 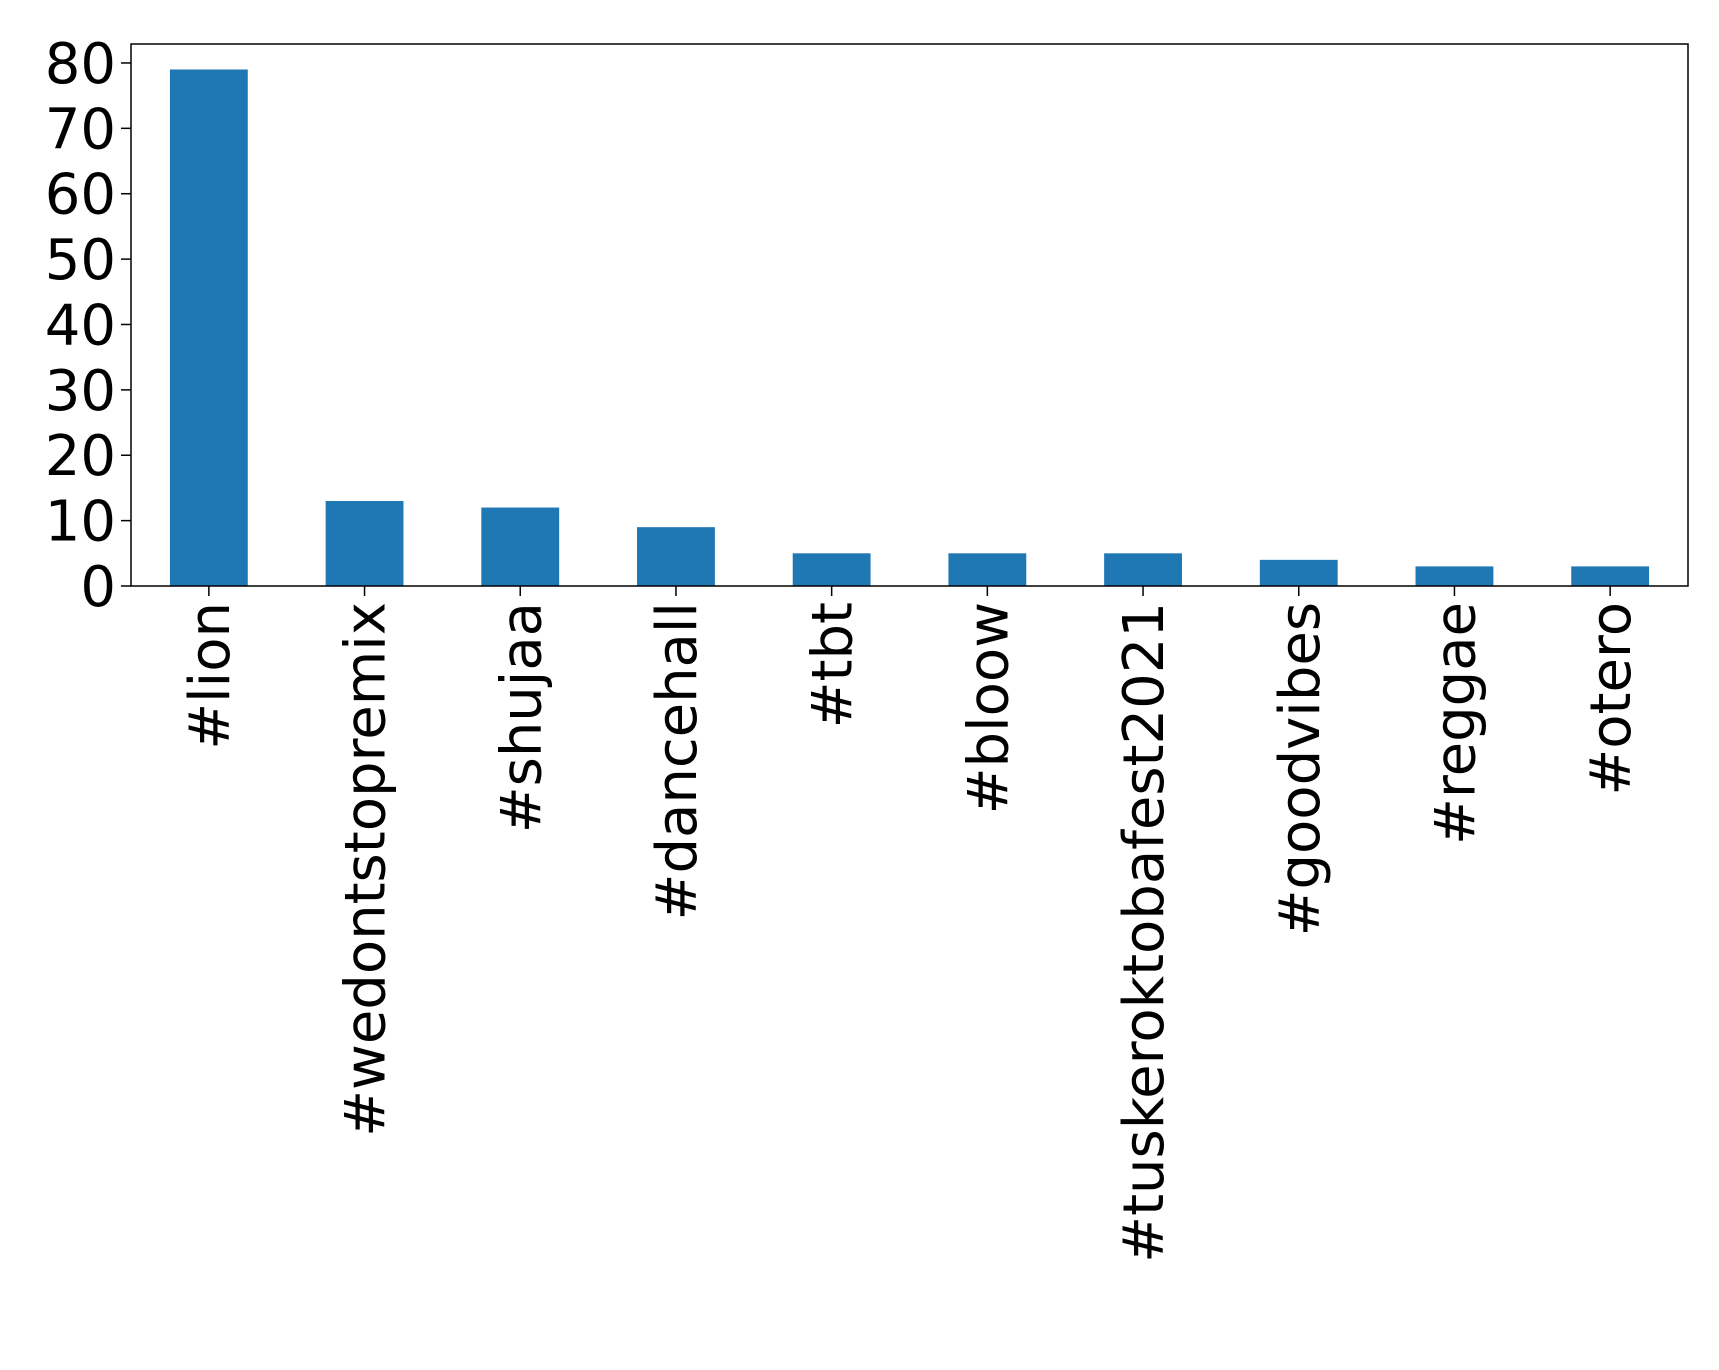 I want to click on bar-lion, so click(x=208, y=328).